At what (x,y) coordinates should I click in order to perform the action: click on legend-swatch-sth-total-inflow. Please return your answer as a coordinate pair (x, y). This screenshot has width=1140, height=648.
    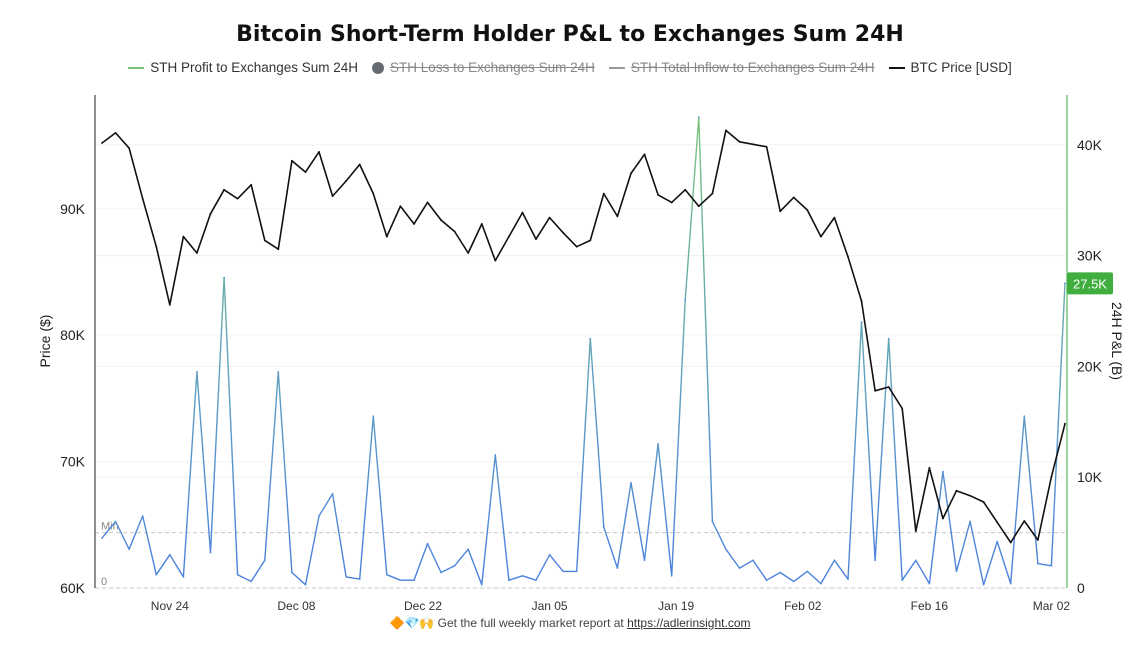
    Looking at the image, I should click on (616, 67).